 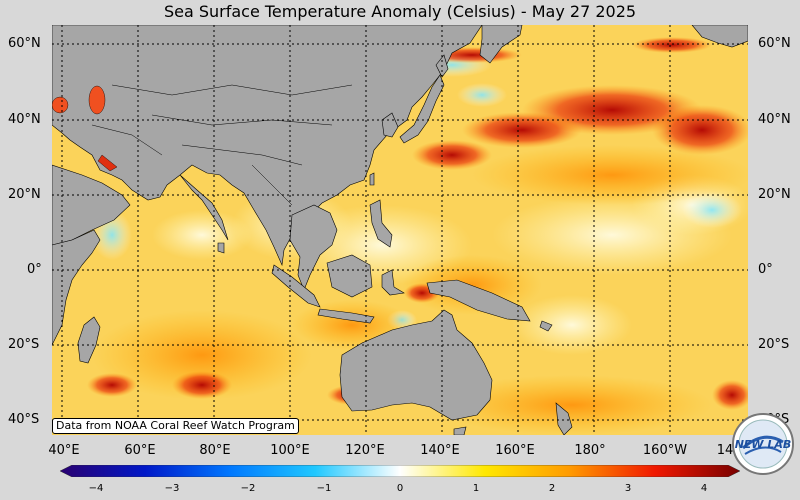 What do you see at coordinates (175, 426) in the screenshot?
I see `data-credit: Data from NOAA Coral Reef Watch Program` at bounding box center [175, 426].